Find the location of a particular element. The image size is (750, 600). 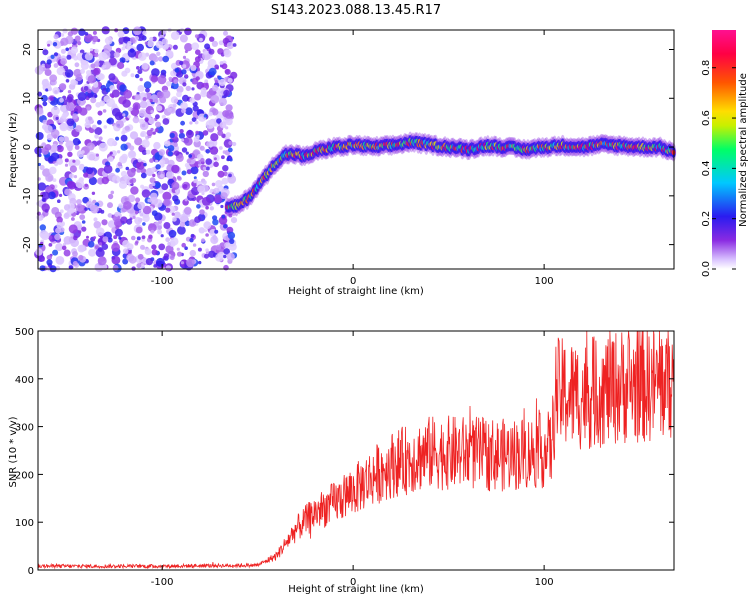

colorbar-ticks: 0.0 0.2 0.4 0.6 0.8 is located at coordinates (718, 168).